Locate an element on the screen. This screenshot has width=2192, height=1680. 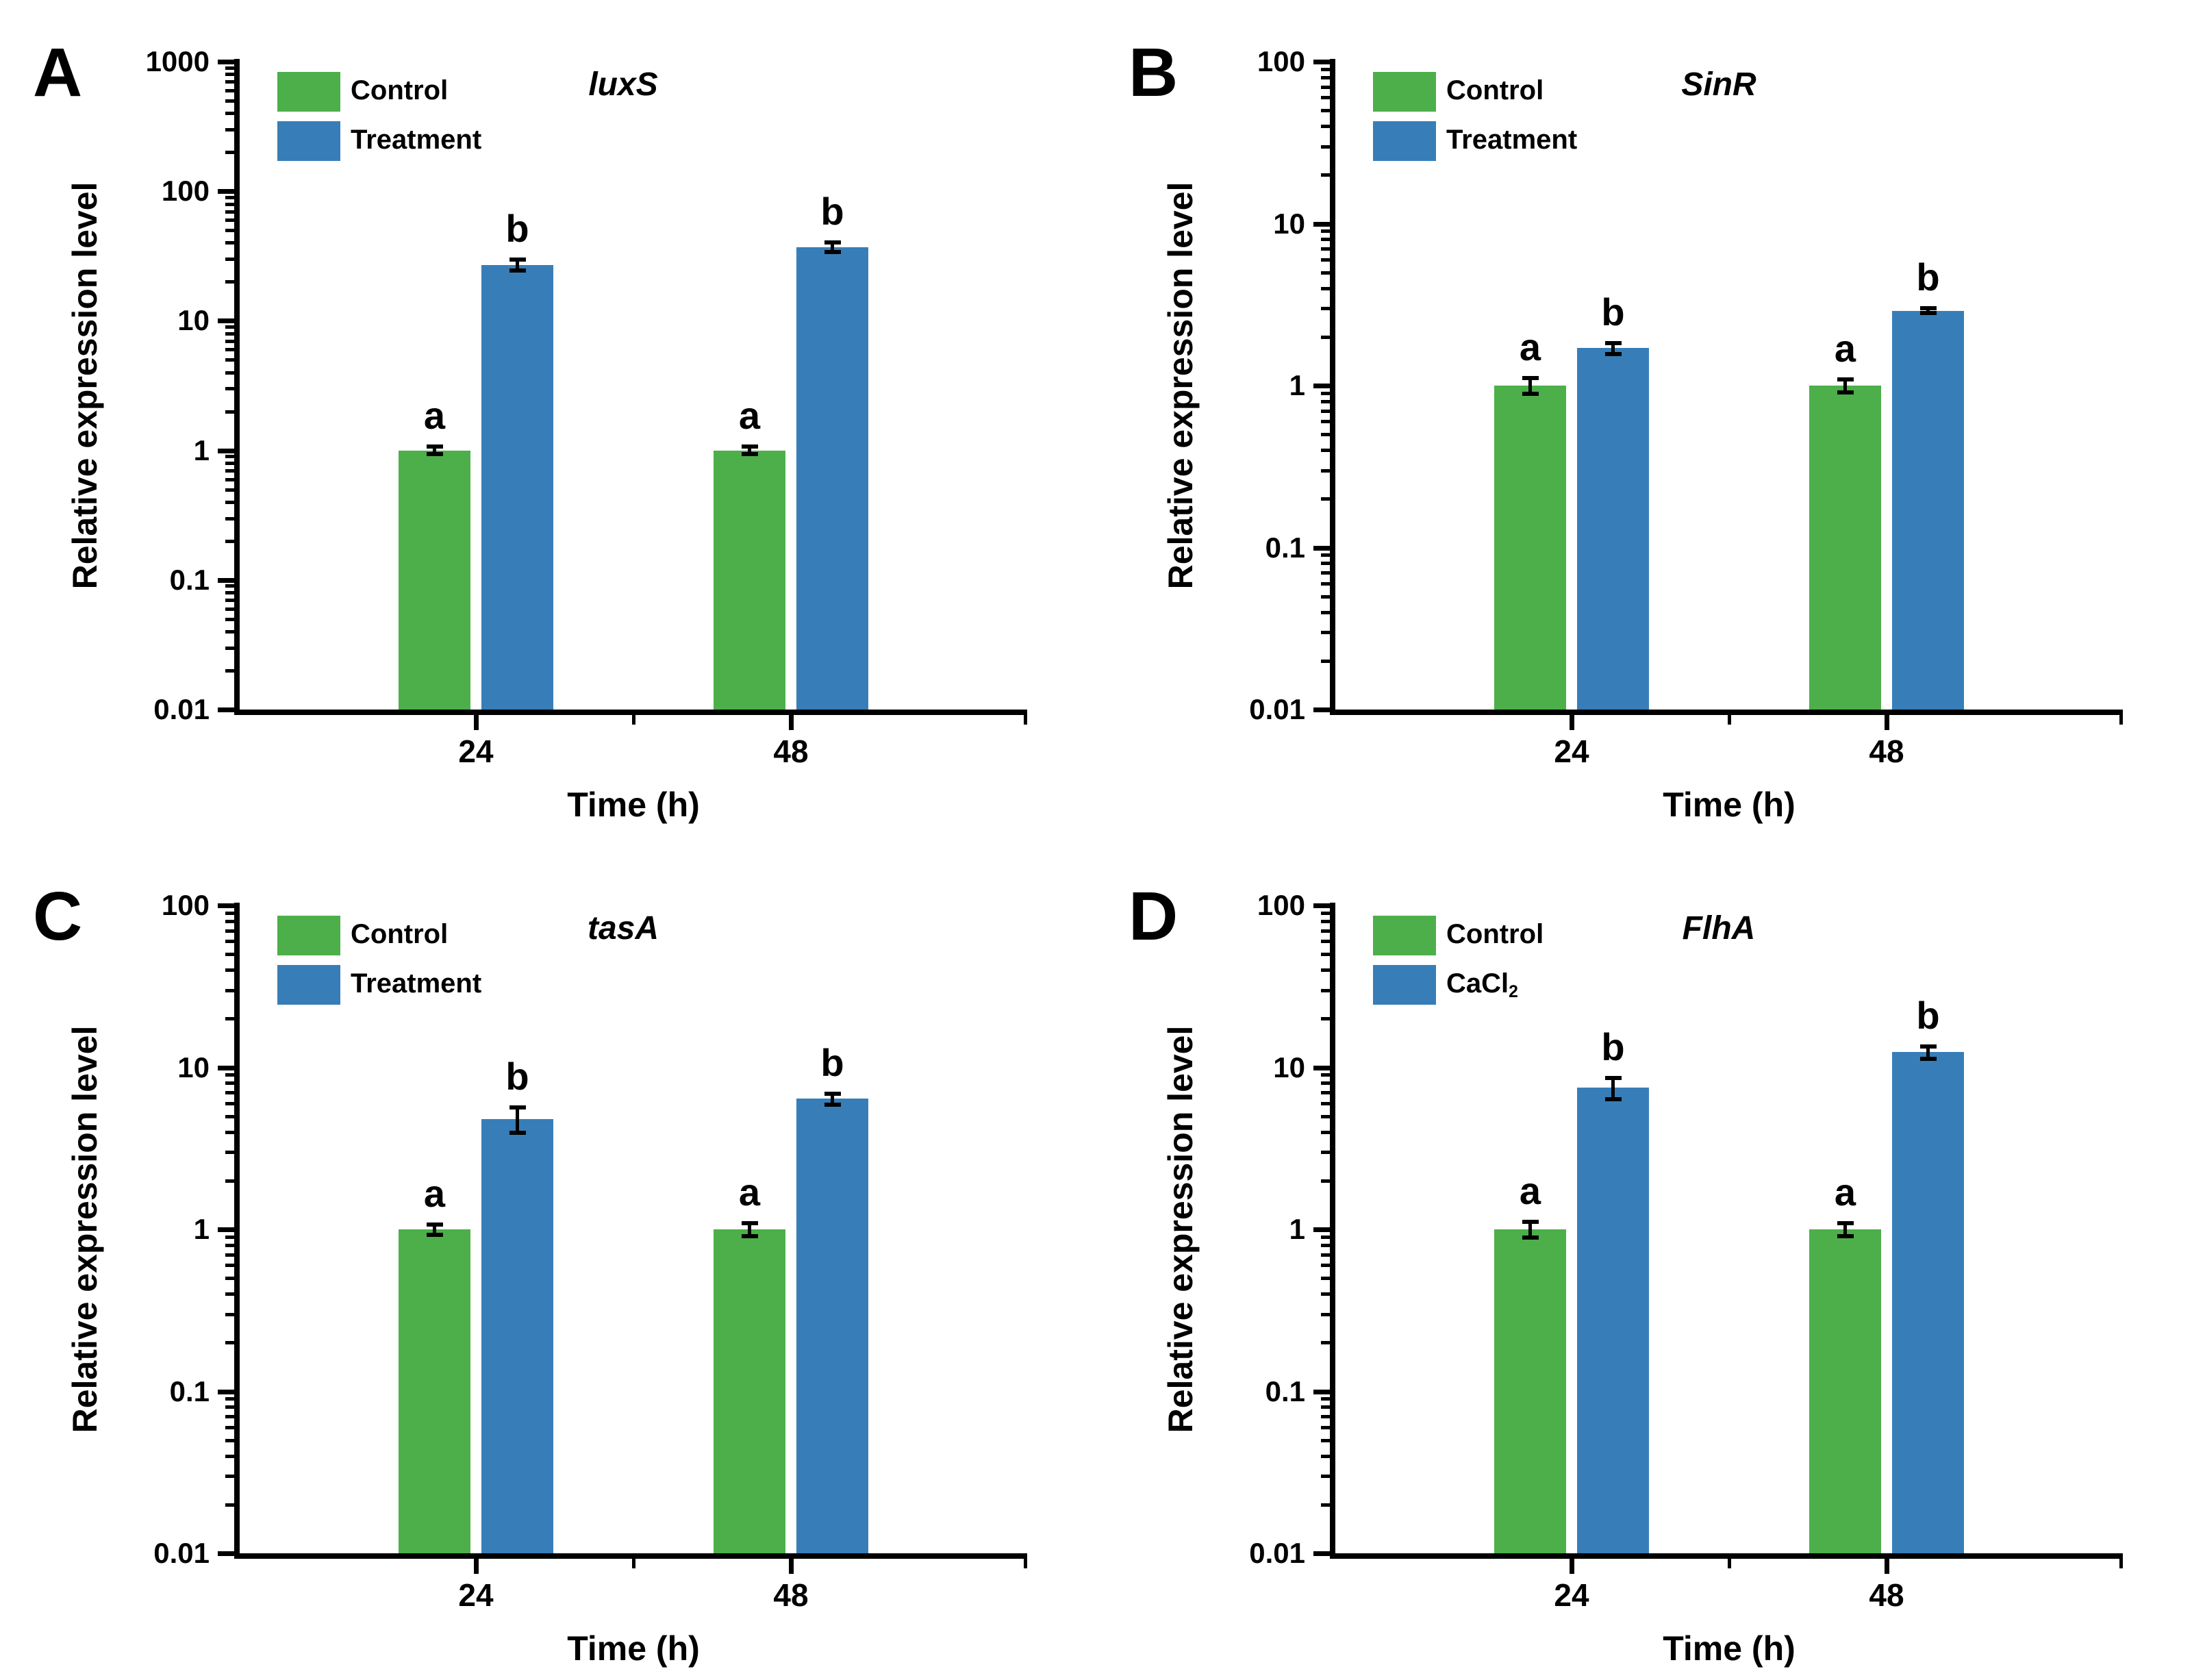
x-axis-title: Time (h) is located at coordinates (633, 805).